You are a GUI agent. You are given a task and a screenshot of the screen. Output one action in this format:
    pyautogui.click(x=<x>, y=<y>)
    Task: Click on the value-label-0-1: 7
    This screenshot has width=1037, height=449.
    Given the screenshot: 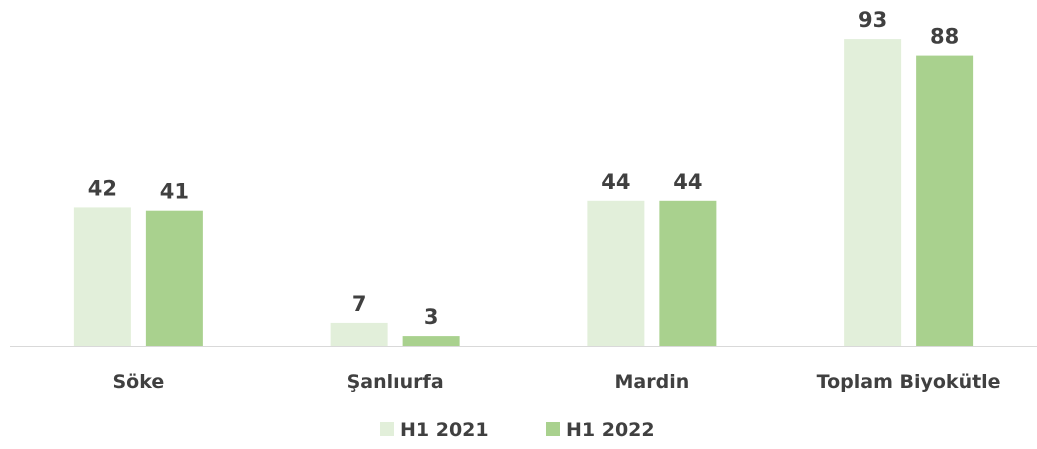 What is the action you would take?
    pyautogui.click(x=359, y=304)
    